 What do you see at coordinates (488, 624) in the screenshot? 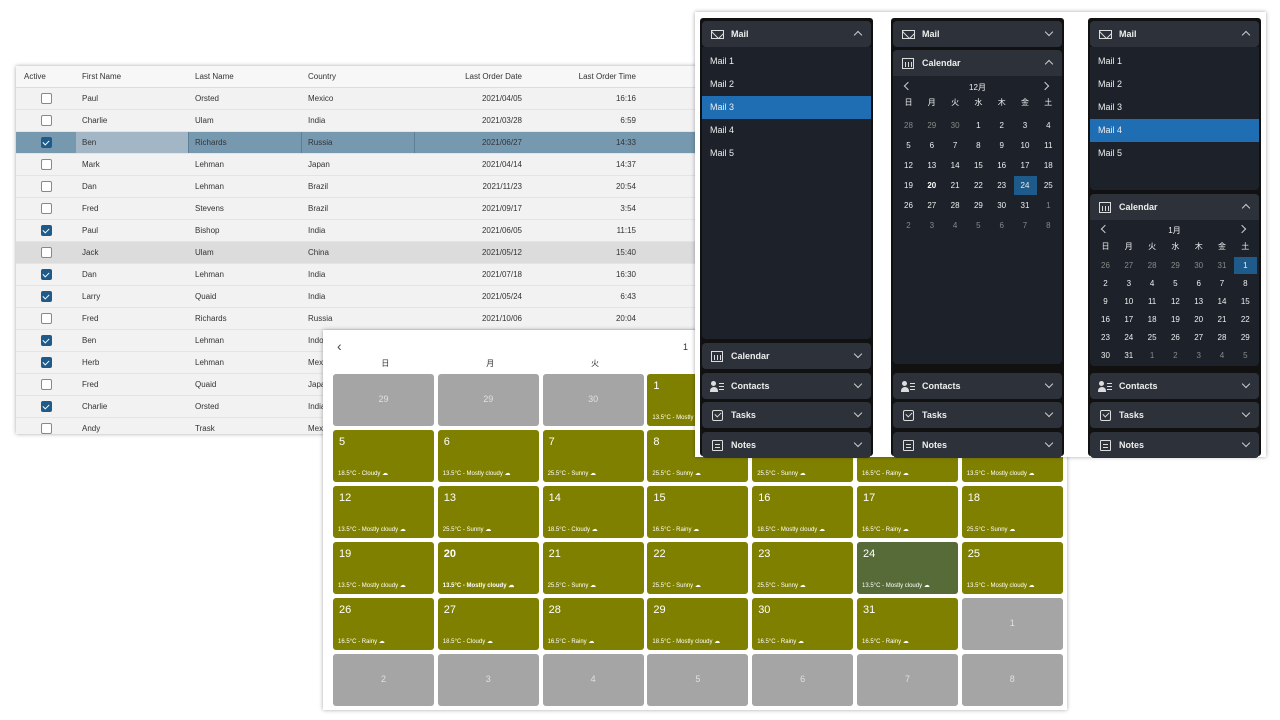
I see `calendar-day-cell: 27 18.5°C - Cloudy ☁` at bounding box center [488, 624].